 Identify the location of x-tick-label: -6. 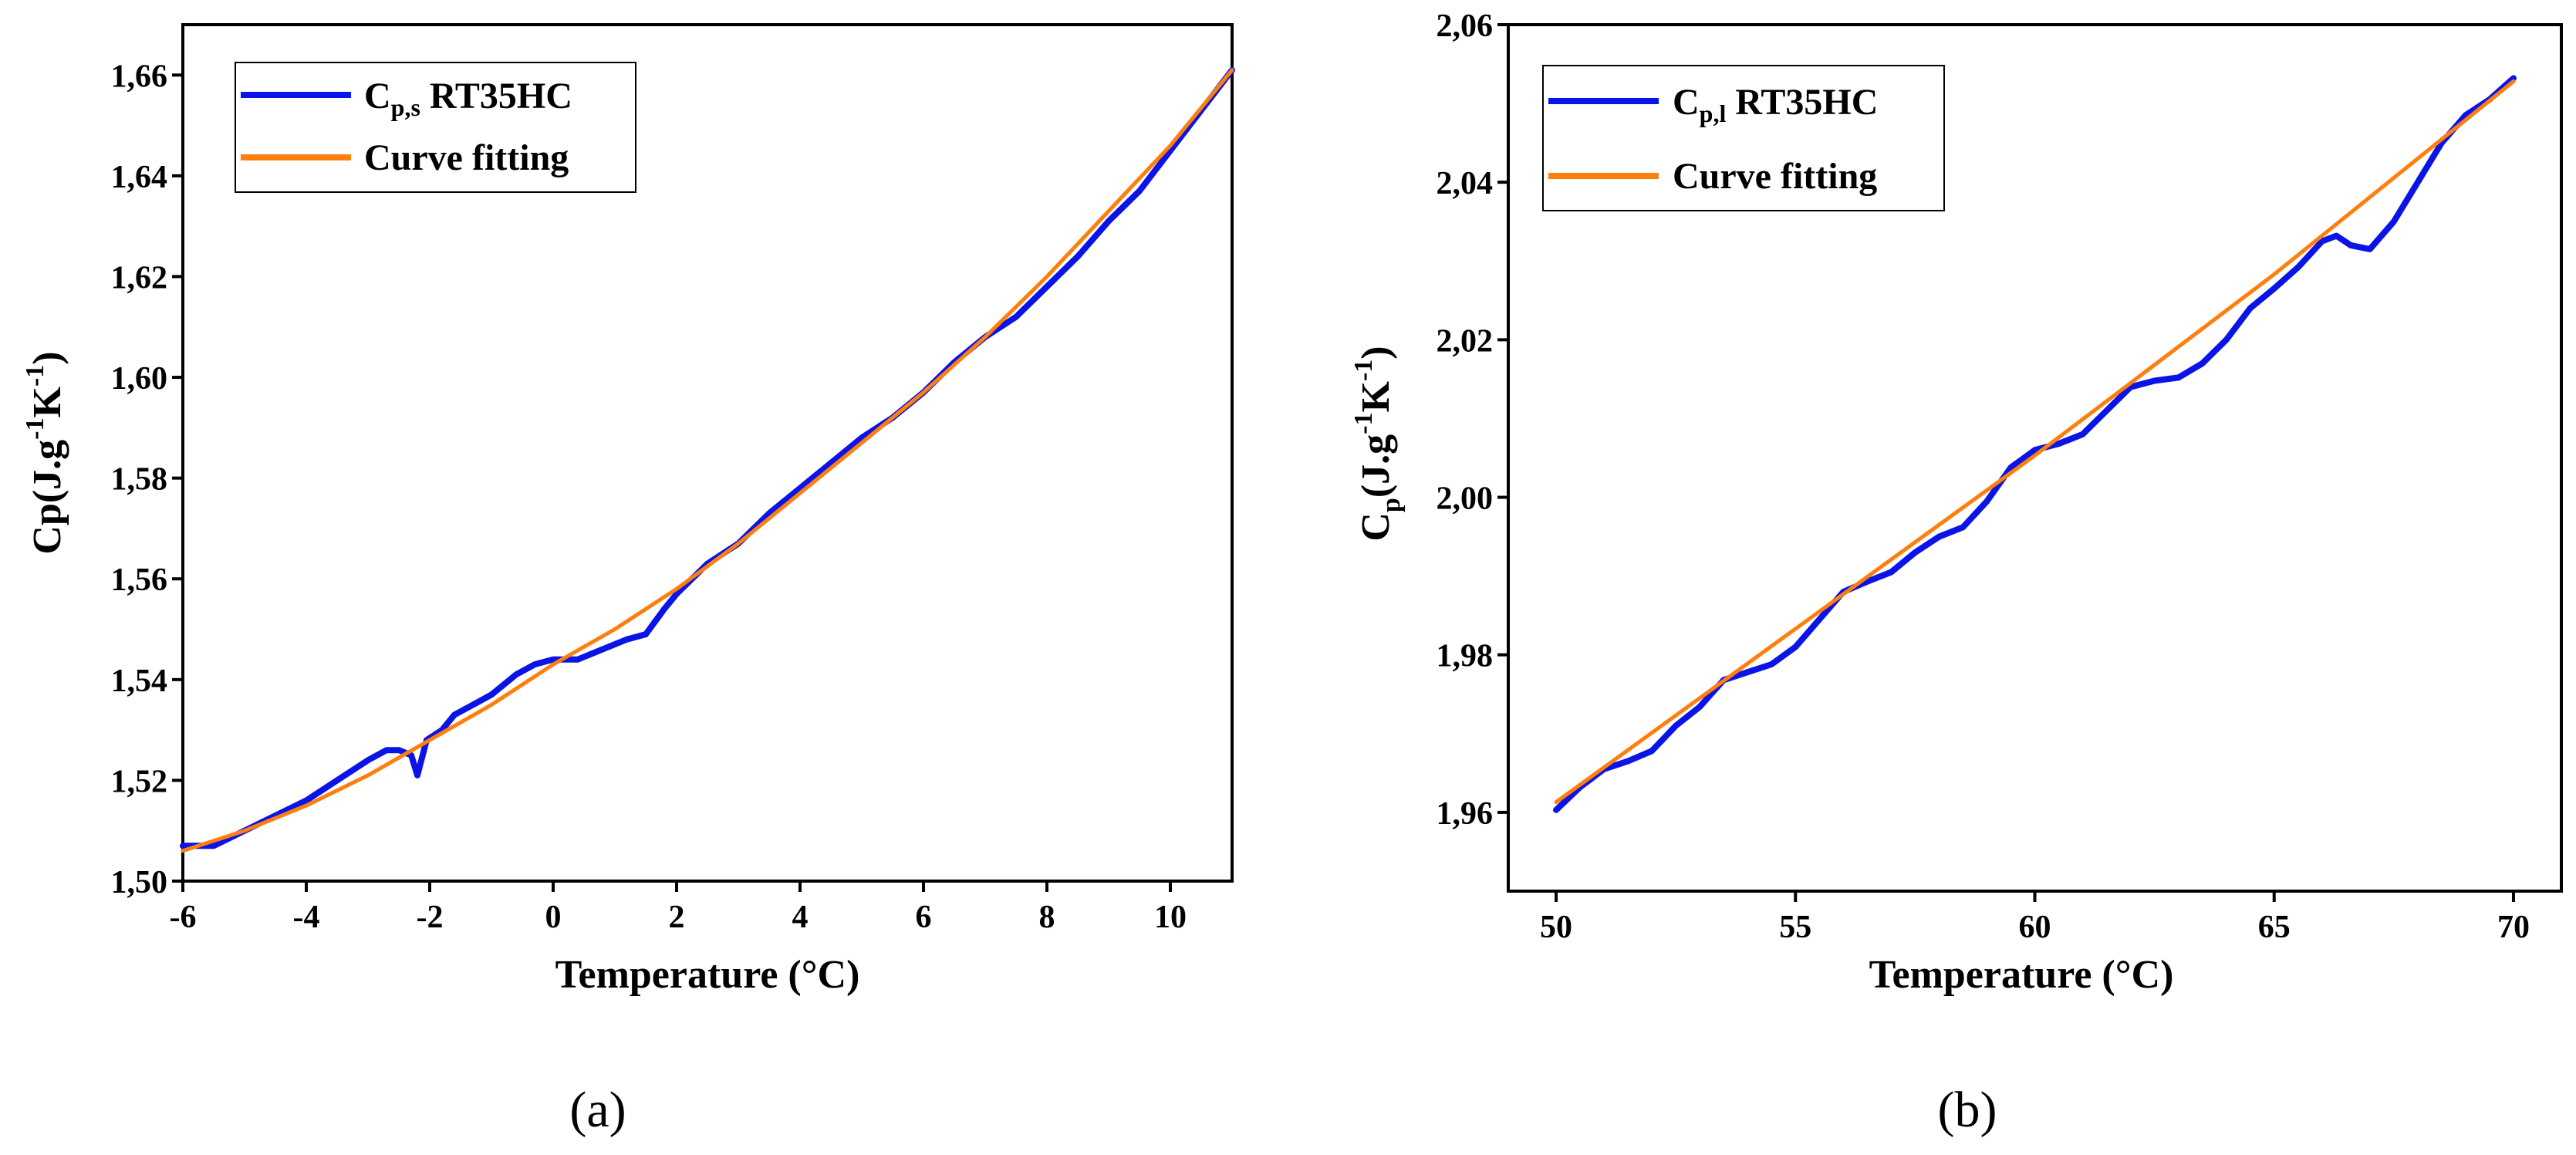
(184, 918).